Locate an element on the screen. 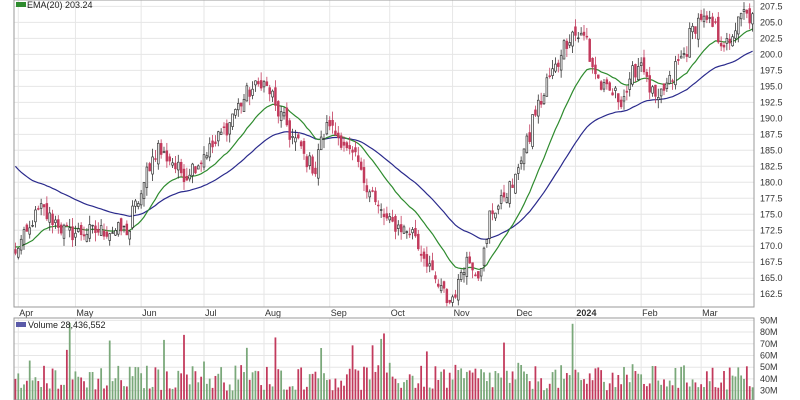 The image size is (800, 400). volume-legend: Volume 28,436,552 is located at coordinates (61, 325).